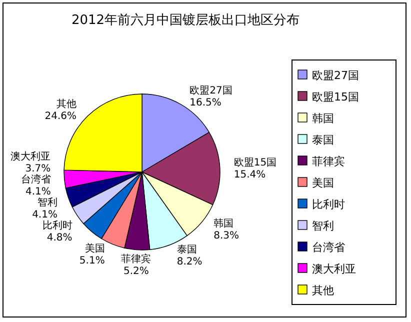 This screenshot has width=411, height=322. What do you see at coordinates (335, 97) in the screenshot?
I see `legend-label: 欧盟15国` at bounding box center [335, 97].